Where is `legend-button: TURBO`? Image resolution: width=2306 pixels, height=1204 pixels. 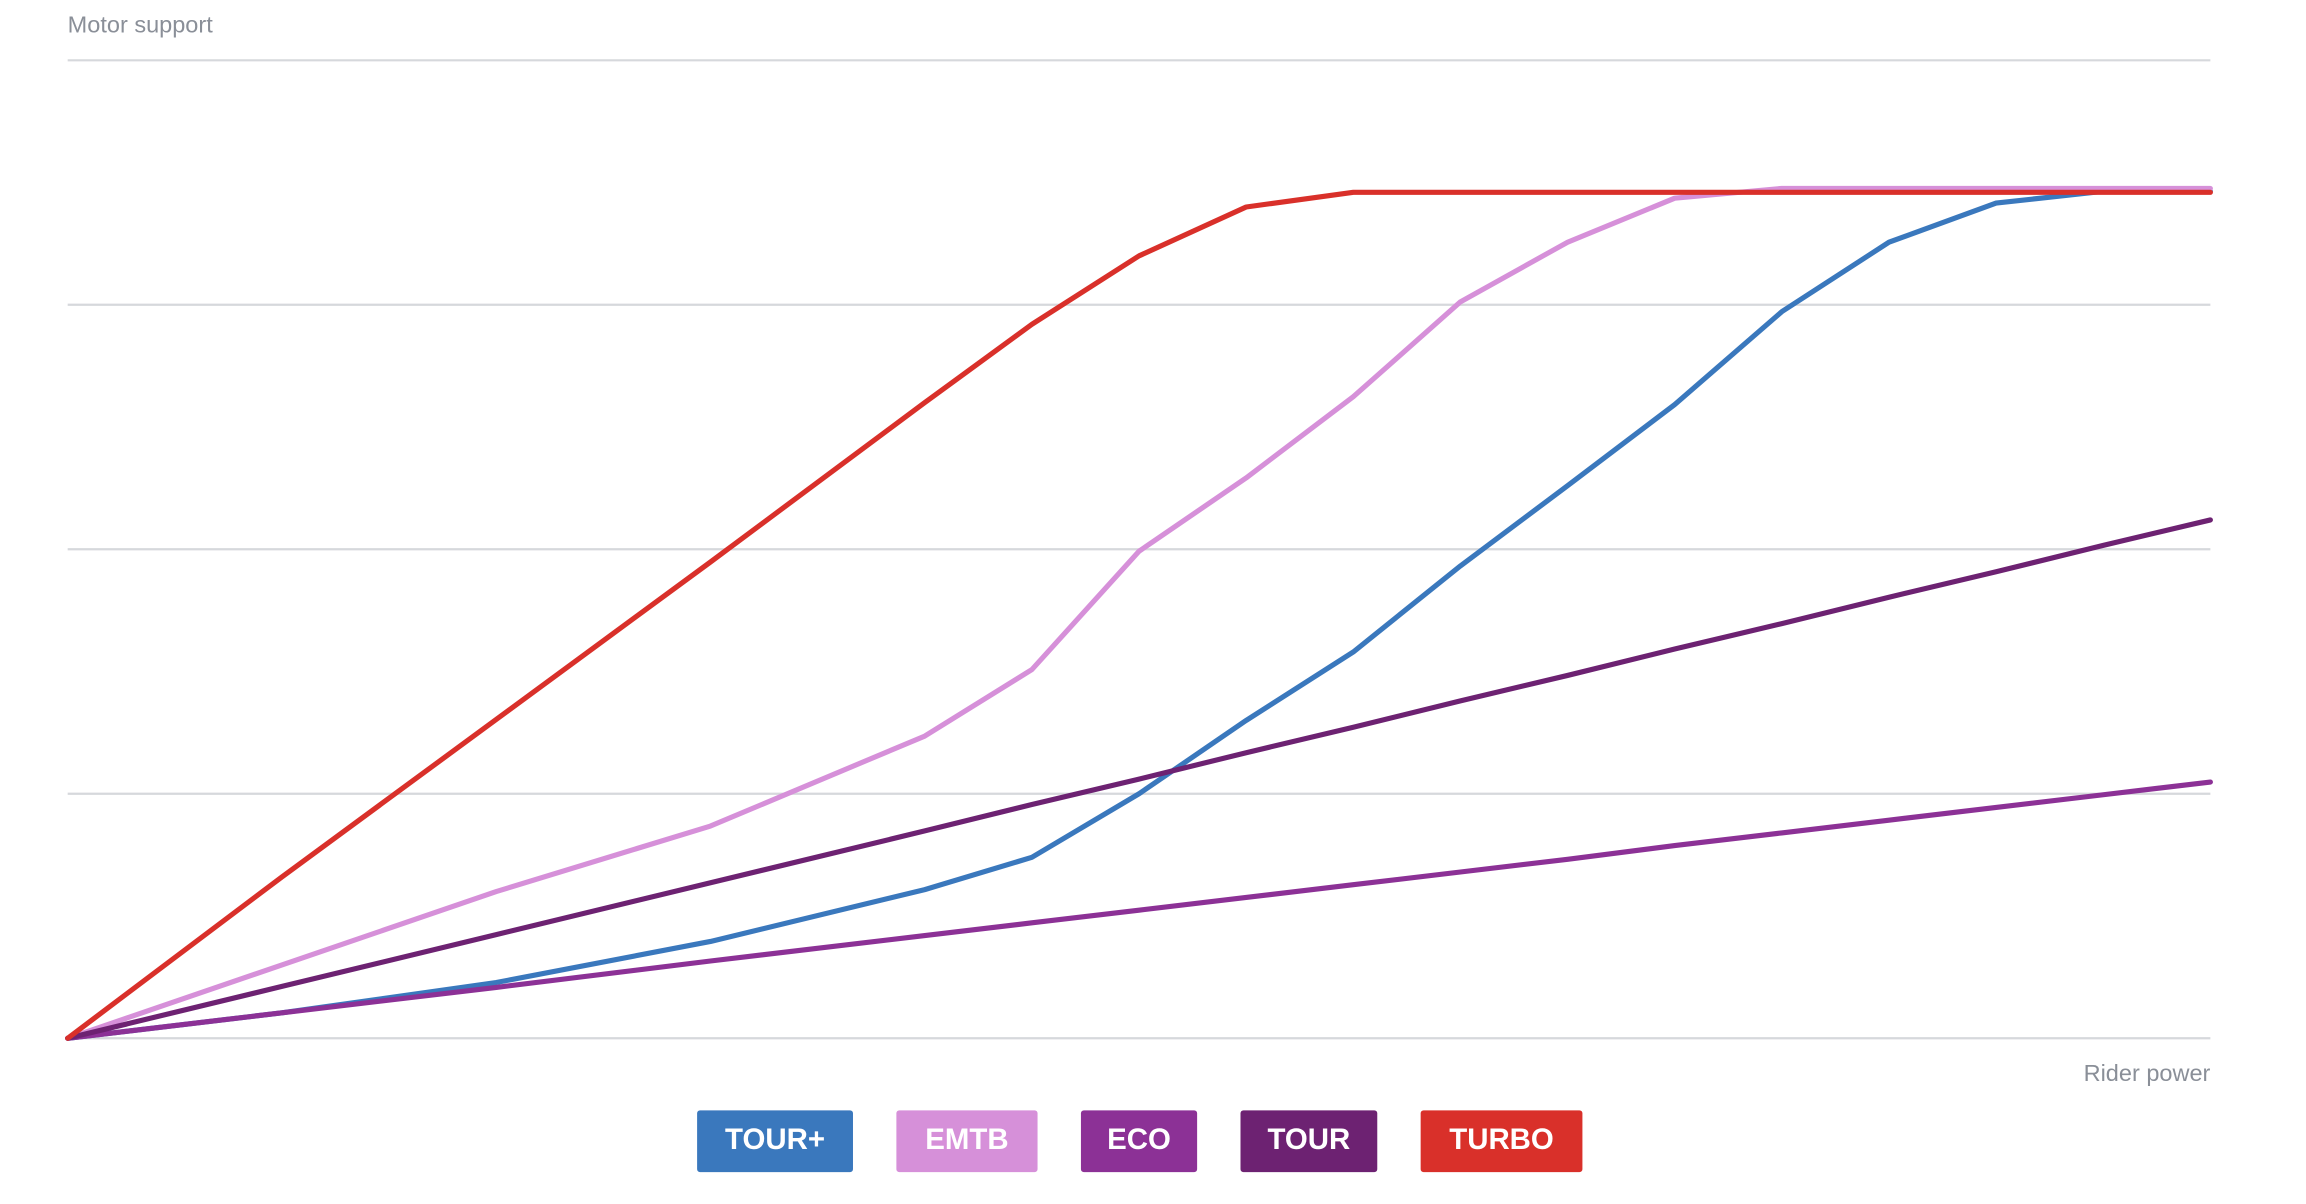 legend-button: TURBO is located at coordinates (1501, 1141).